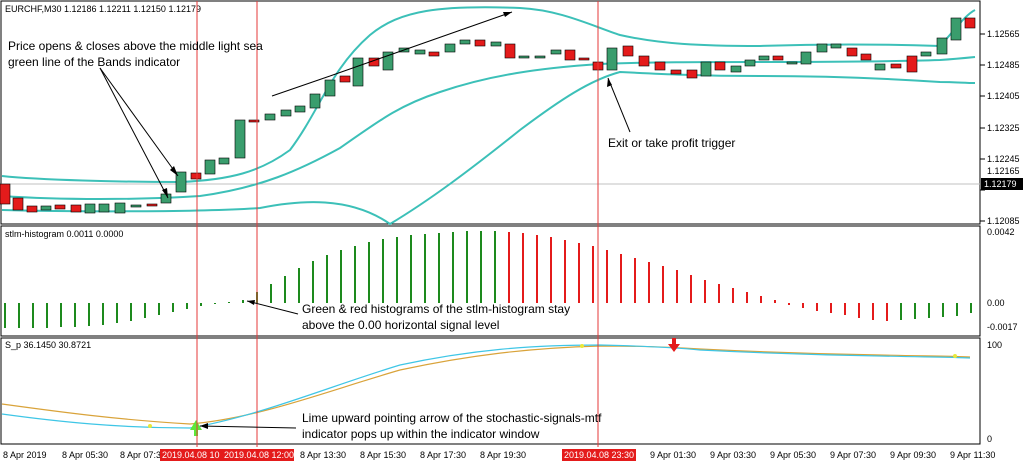  What do you see at coordinates (599, 455) in the screenshot?
I see `time-marker-label: 2019.04.08 23:30` at bounding box center [599, 455].